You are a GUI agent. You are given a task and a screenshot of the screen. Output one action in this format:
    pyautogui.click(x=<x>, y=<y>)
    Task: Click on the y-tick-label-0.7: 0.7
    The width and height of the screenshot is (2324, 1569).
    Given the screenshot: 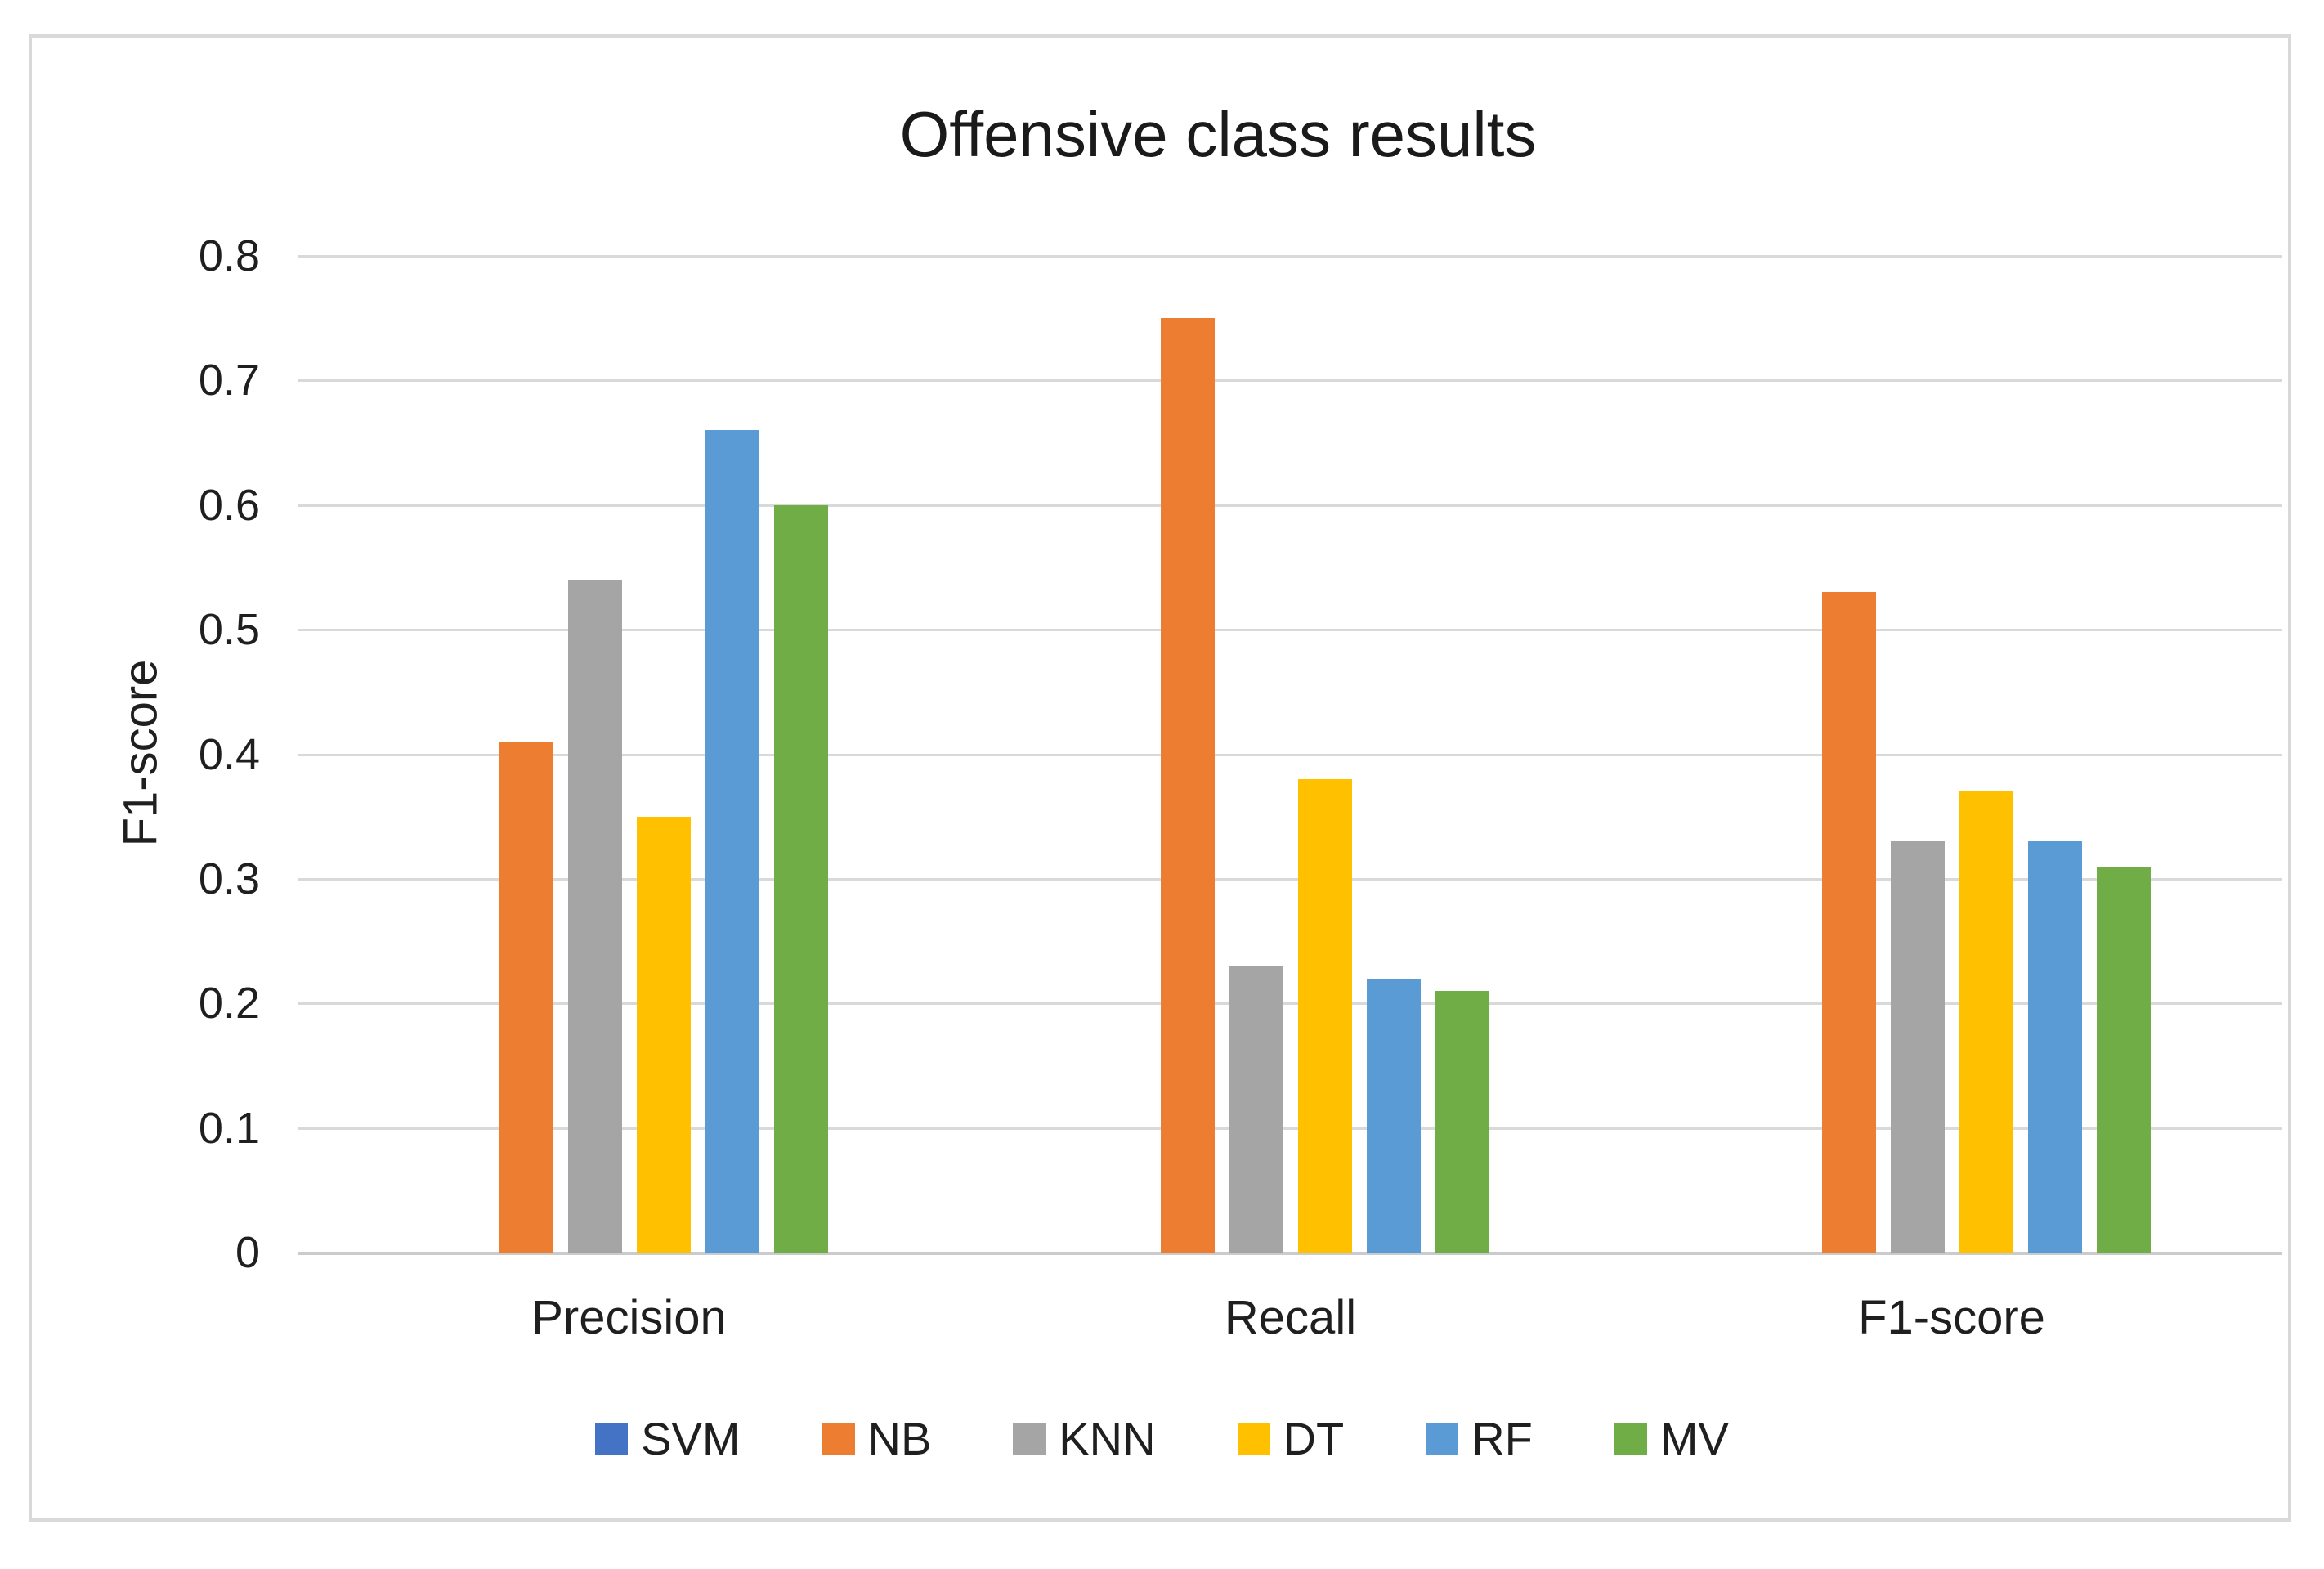 What is the action you would take?
    pyautogui.click(x=229, y=381)
    